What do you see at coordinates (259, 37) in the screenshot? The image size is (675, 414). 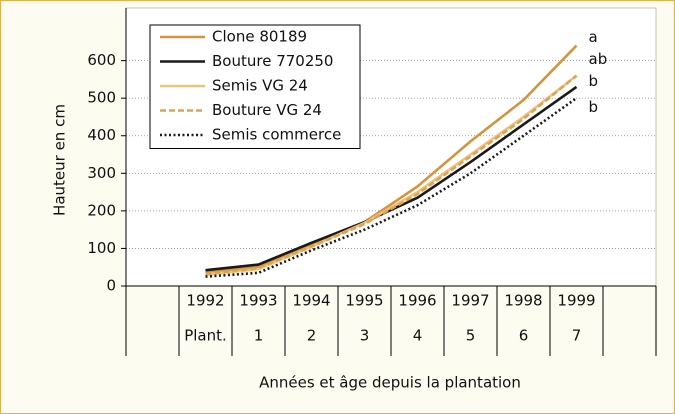 I see `legend-label: Clone 80189` at bounding box center [259, 37].